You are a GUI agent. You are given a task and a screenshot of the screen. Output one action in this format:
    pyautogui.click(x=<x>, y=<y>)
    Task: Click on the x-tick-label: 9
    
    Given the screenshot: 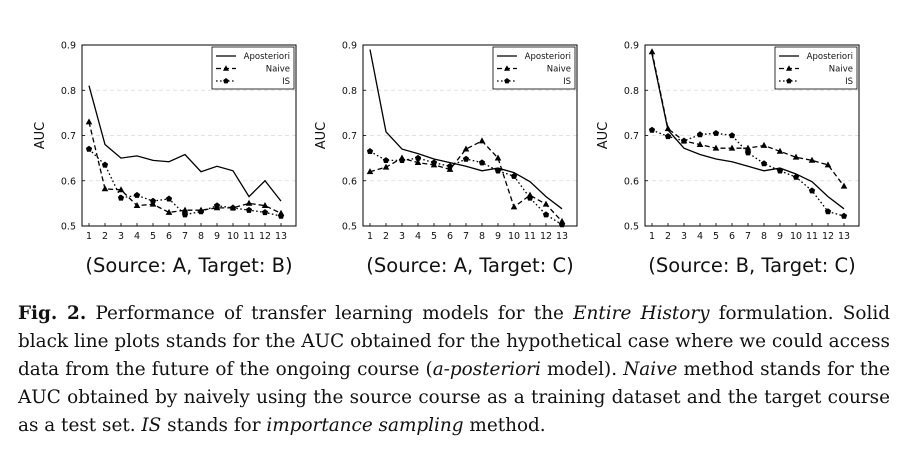 What is the action you would take?
    pyautogui.click(x=217, y=236)
    